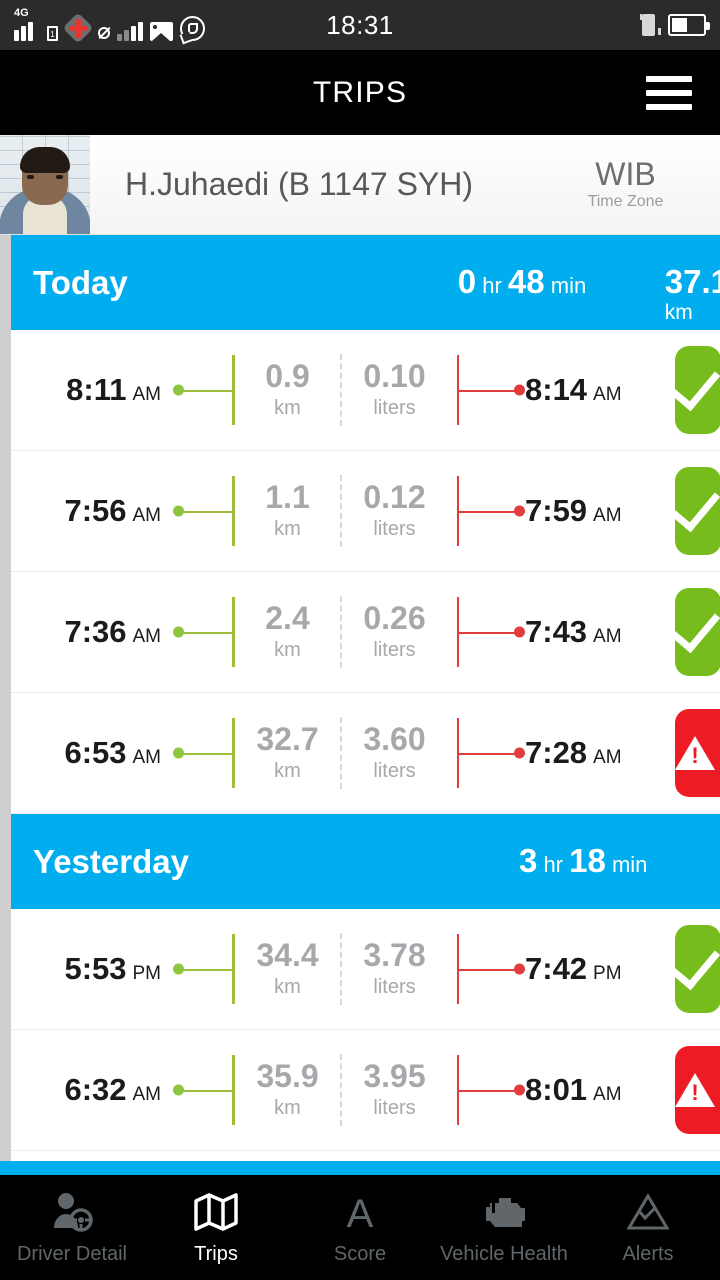 This screenshot has height=1280, width=720. Describe the element at coordinates (360, 1168) in the screenshot. I see `list-bottom-accent-bar` at that location.